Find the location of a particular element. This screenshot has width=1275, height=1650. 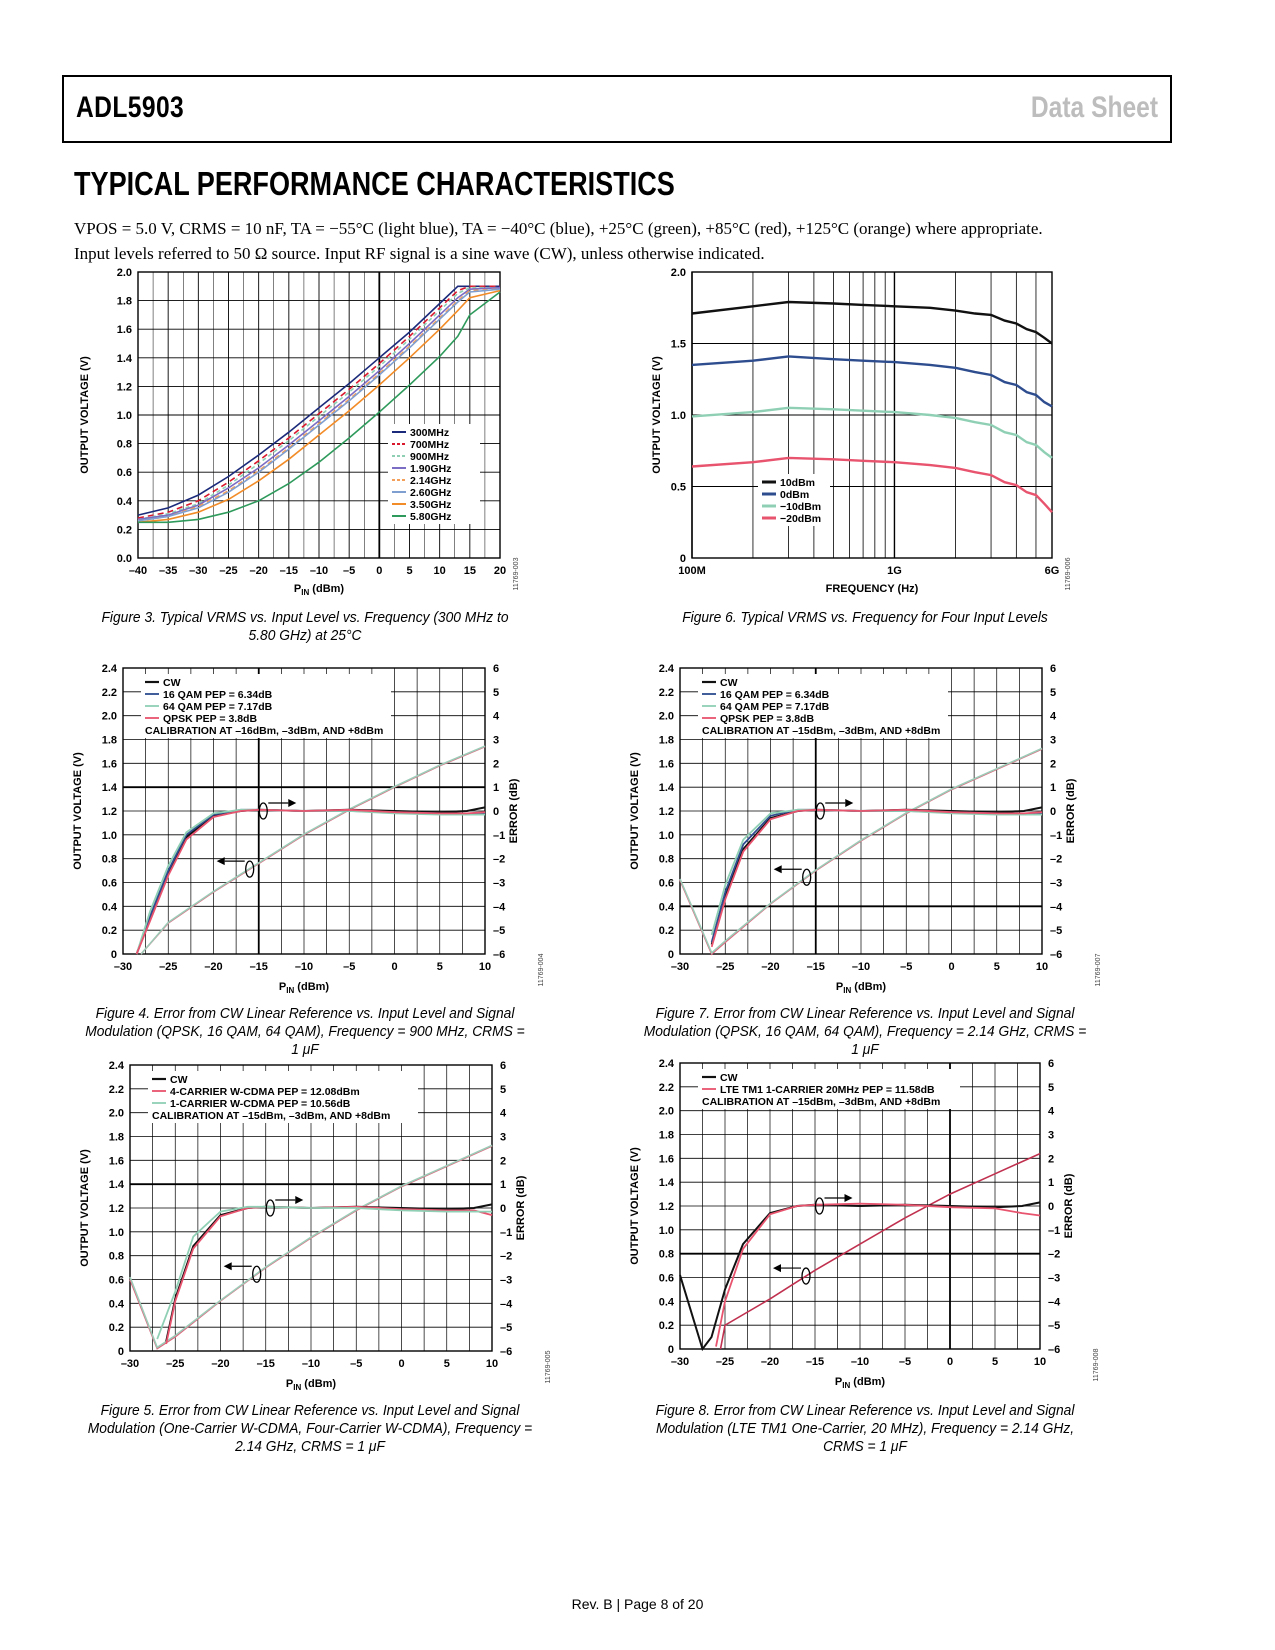

y-tick-label: 0 is located at coordinates (683, 559).